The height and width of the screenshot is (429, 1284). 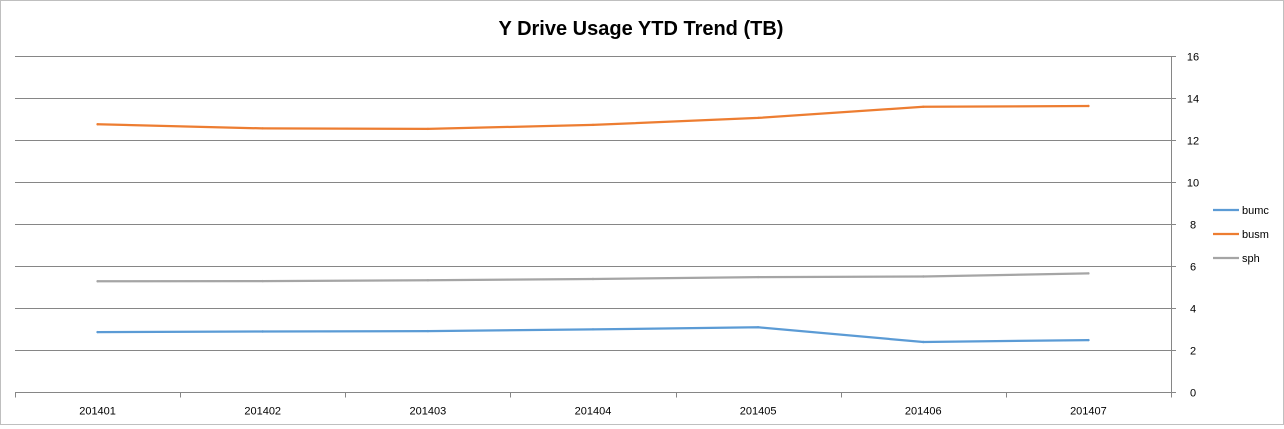 I want to click on x-tick-label: 201403, so click(x=427, y=412).